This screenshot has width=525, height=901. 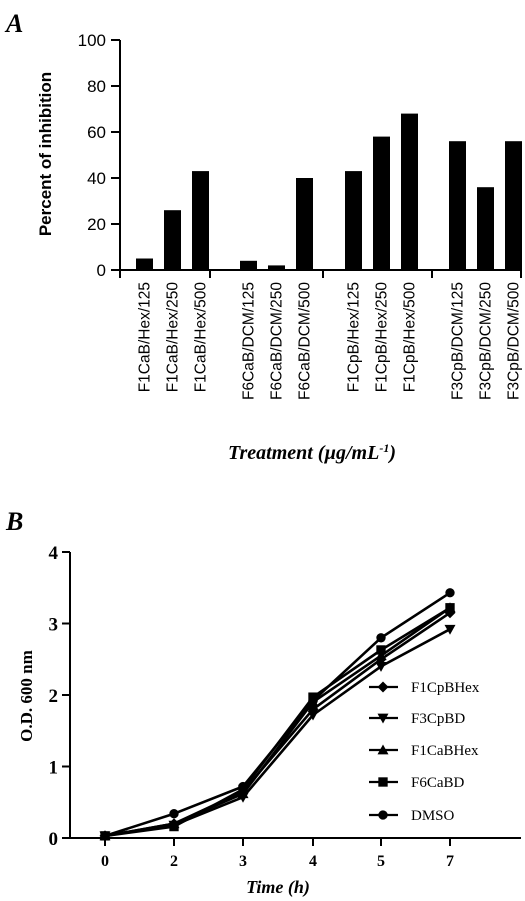 What do you see at coordinates (410, 337) in the screenshot?
I see `panel-a-x-tick-label: F1CpB/Hex/500` at bounding box center [410, 337].